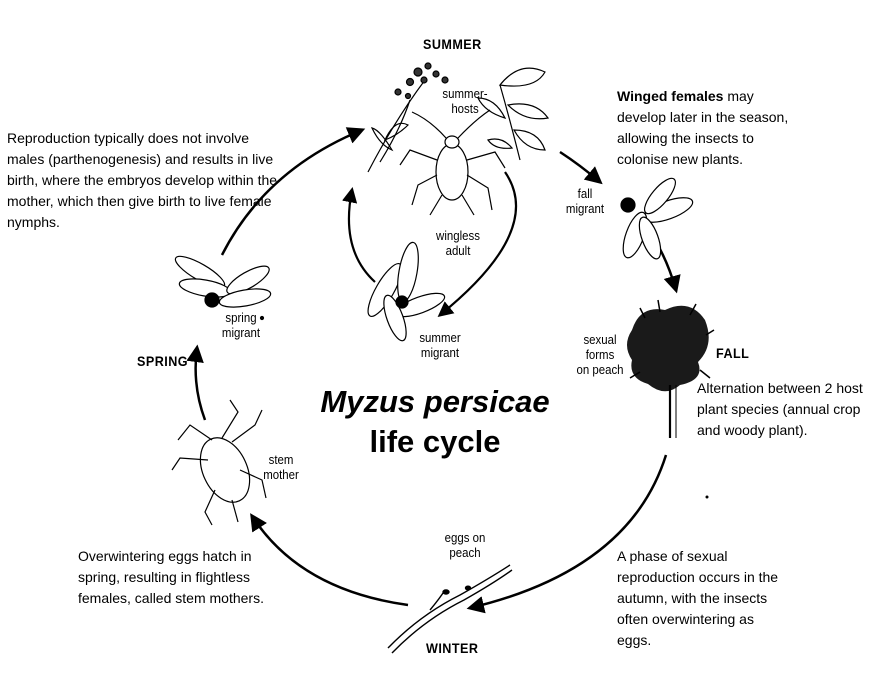  What do you see at coordinates (435, 441) in the screenshot?
I see `title-line2: life cycle` at bounding box center [435, 441].